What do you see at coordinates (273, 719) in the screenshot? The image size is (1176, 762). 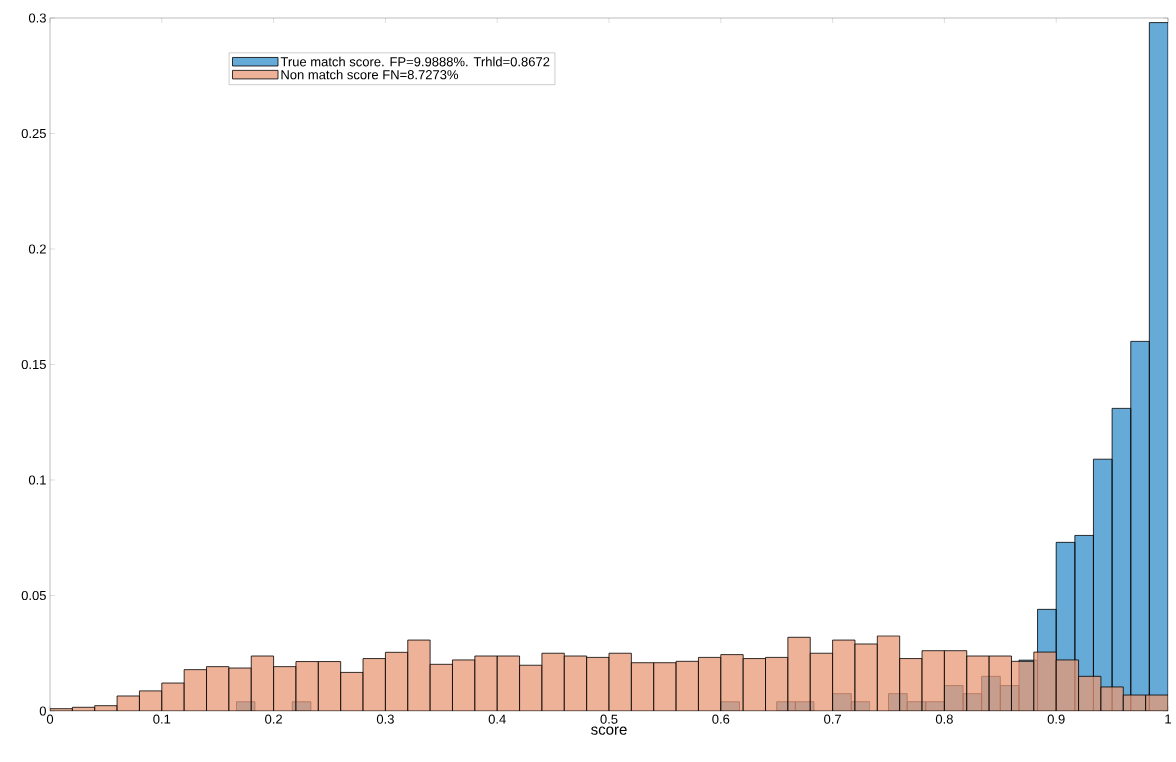 I see `x-tick-label: 0.2` at bounding box center [273, 719].